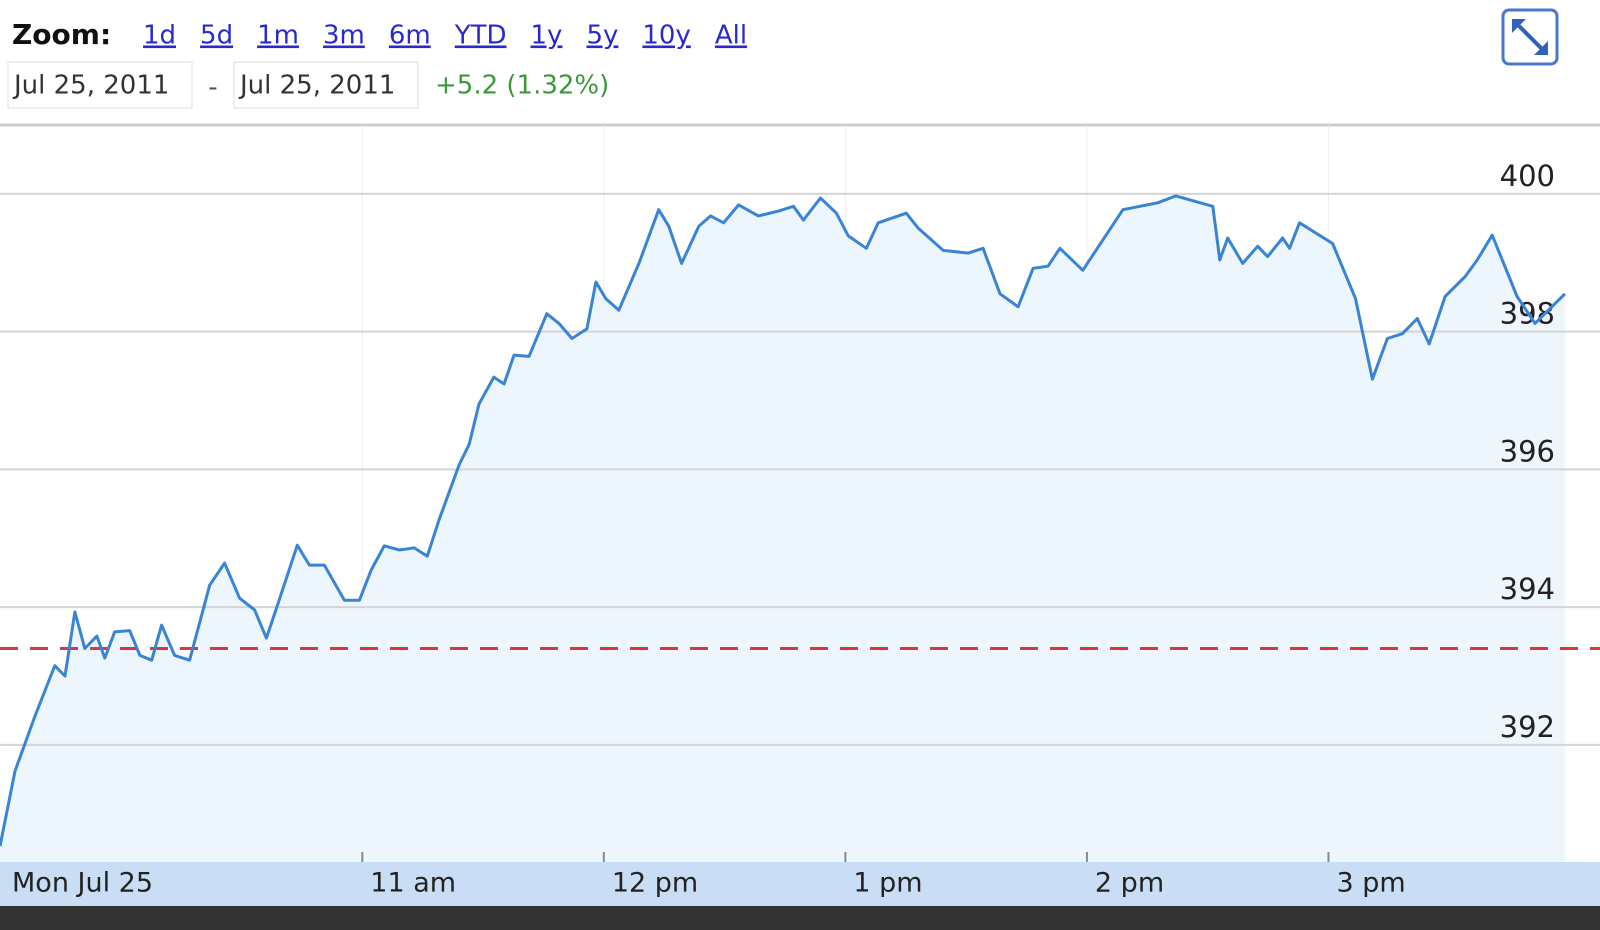 The image size is (1600, 930). What do you see at coordinates (1527, 176) in the screenshot?
I see `y-tick-label: 400` at bounding box center [1527, 176].